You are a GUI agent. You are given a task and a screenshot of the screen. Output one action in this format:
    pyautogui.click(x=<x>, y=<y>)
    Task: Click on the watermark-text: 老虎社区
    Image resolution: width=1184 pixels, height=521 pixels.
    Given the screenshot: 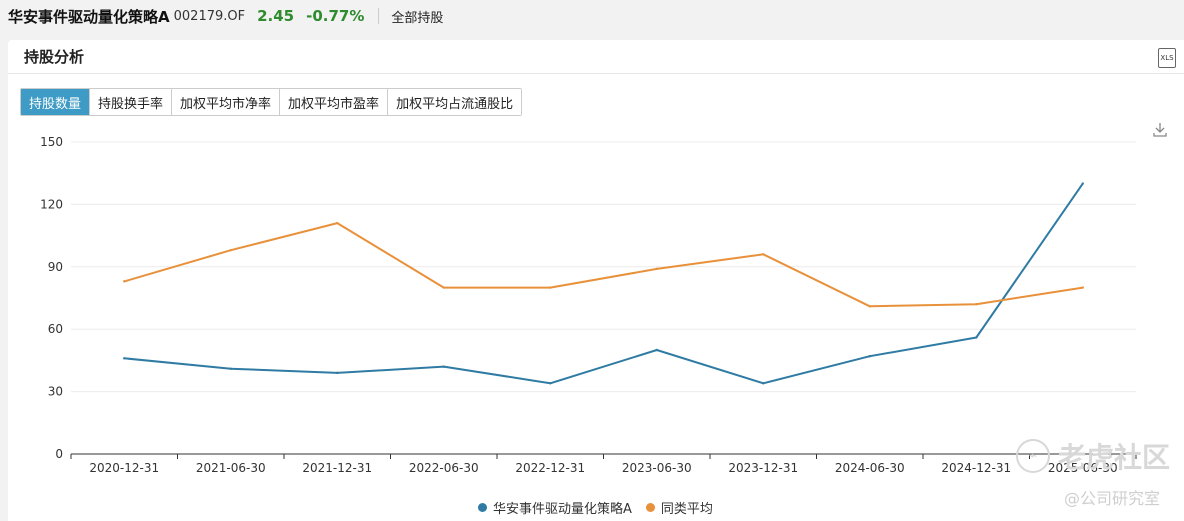 What is the action you would take?
    pyautogui.click(x=1113, y=457)
    